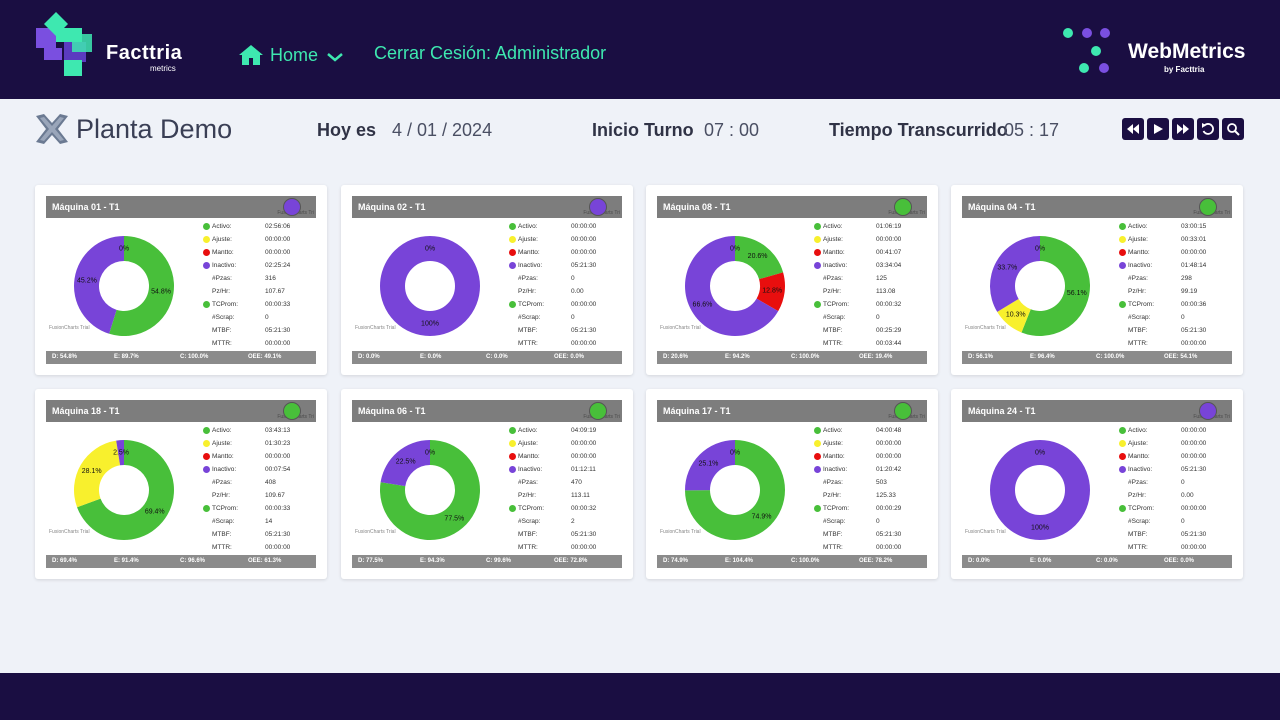  I want to click on stat-value: 00:25:29, so click(889, 330).